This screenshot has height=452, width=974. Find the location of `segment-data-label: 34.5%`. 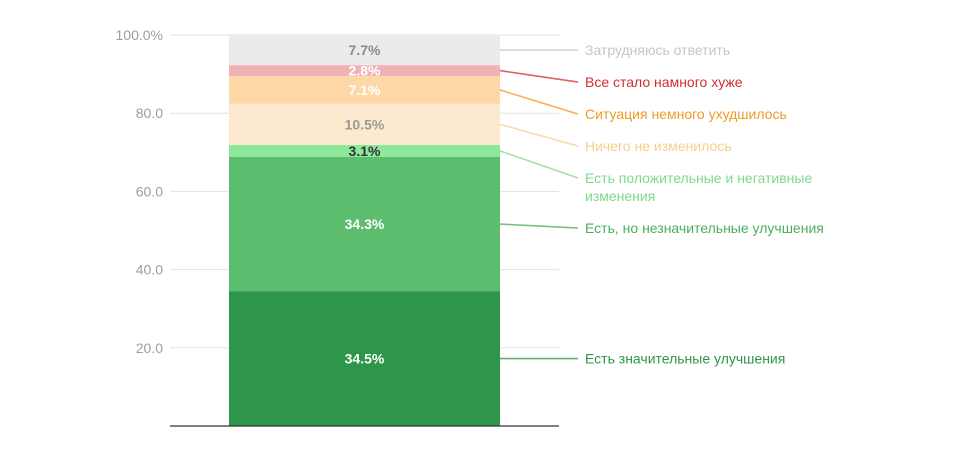

segment-data-label: 34.5% is located at coordinates (365, 359).